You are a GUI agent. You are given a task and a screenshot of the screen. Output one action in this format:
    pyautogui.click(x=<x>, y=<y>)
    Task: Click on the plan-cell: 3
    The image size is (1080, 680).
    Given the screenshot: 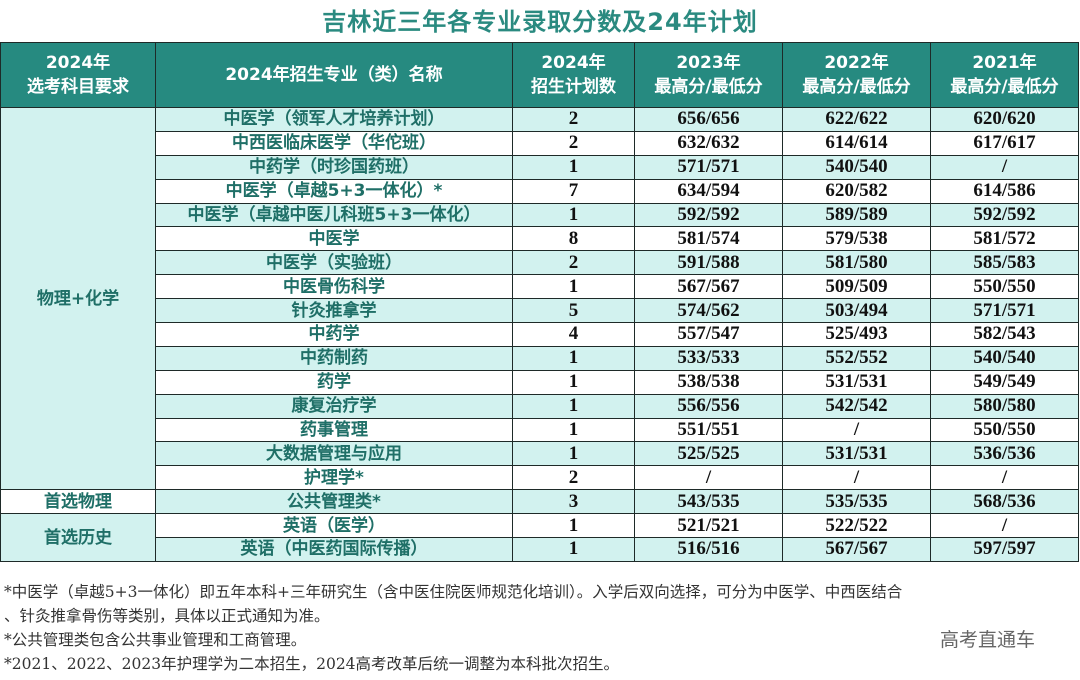 What is the action you would take?
    pyautogui.click(x=573, y=502)
    